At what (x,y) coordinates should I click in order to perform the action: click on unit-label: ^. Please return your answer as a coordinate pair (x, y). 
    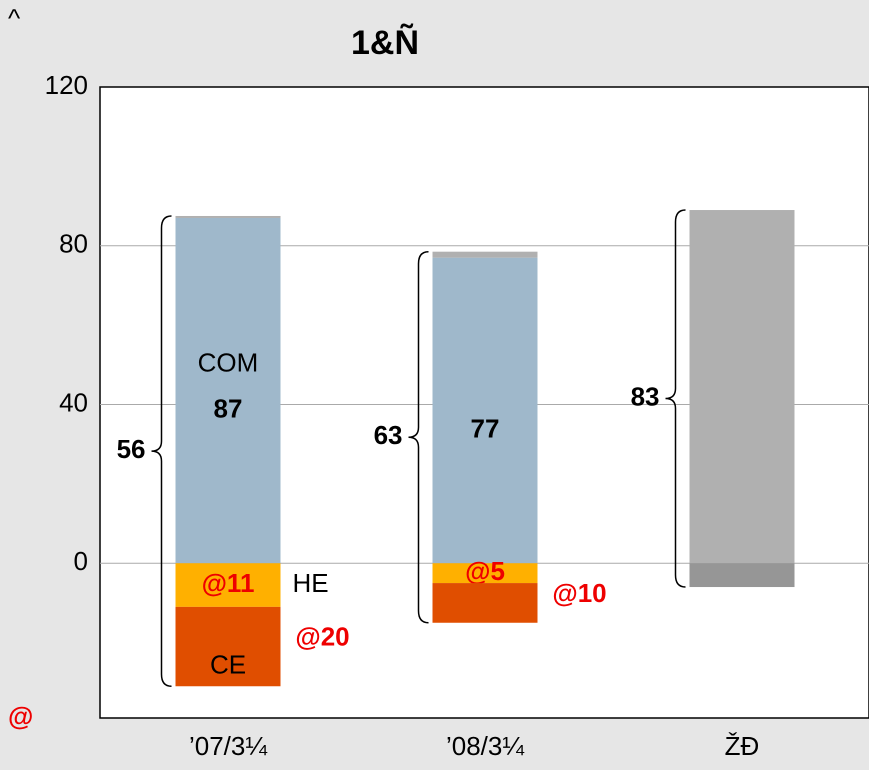
    Looking at the image, I should click on (14, 18).